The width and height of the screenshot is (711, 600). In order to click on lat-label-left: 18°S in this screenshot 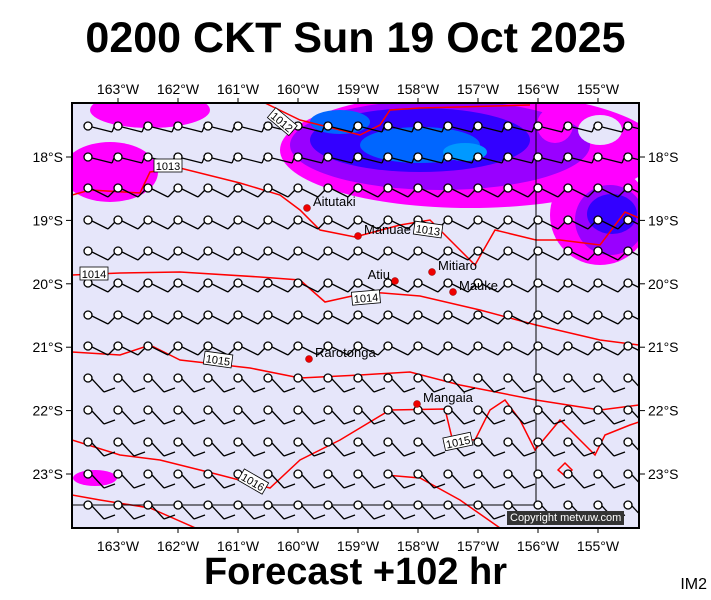, I will do `click(47, 157)`.